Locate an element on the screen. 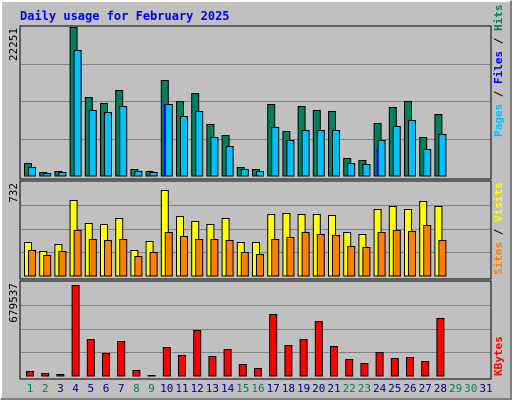 This screenshot has width=512, height=404. day-label: 15 is located at coordinates (242, 388).